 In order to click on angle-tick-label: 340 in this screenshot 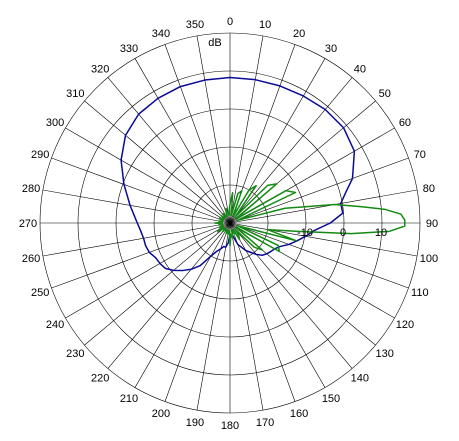, I will do `click(161, 34)`.